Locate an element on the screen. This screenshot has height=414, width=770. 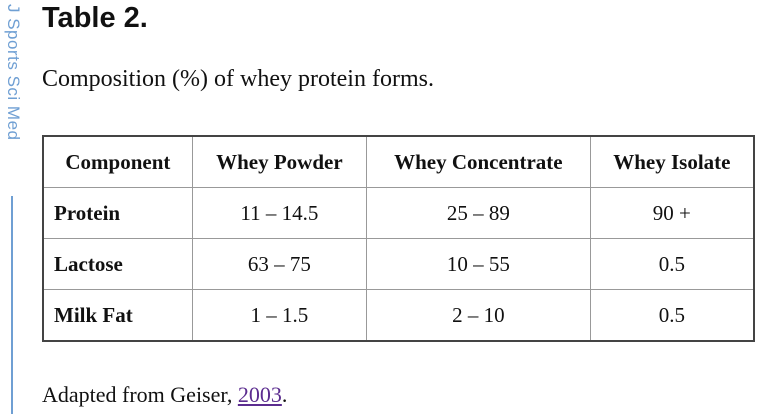
column-header: Whey Concentrate is located at coordinates (478, 161).